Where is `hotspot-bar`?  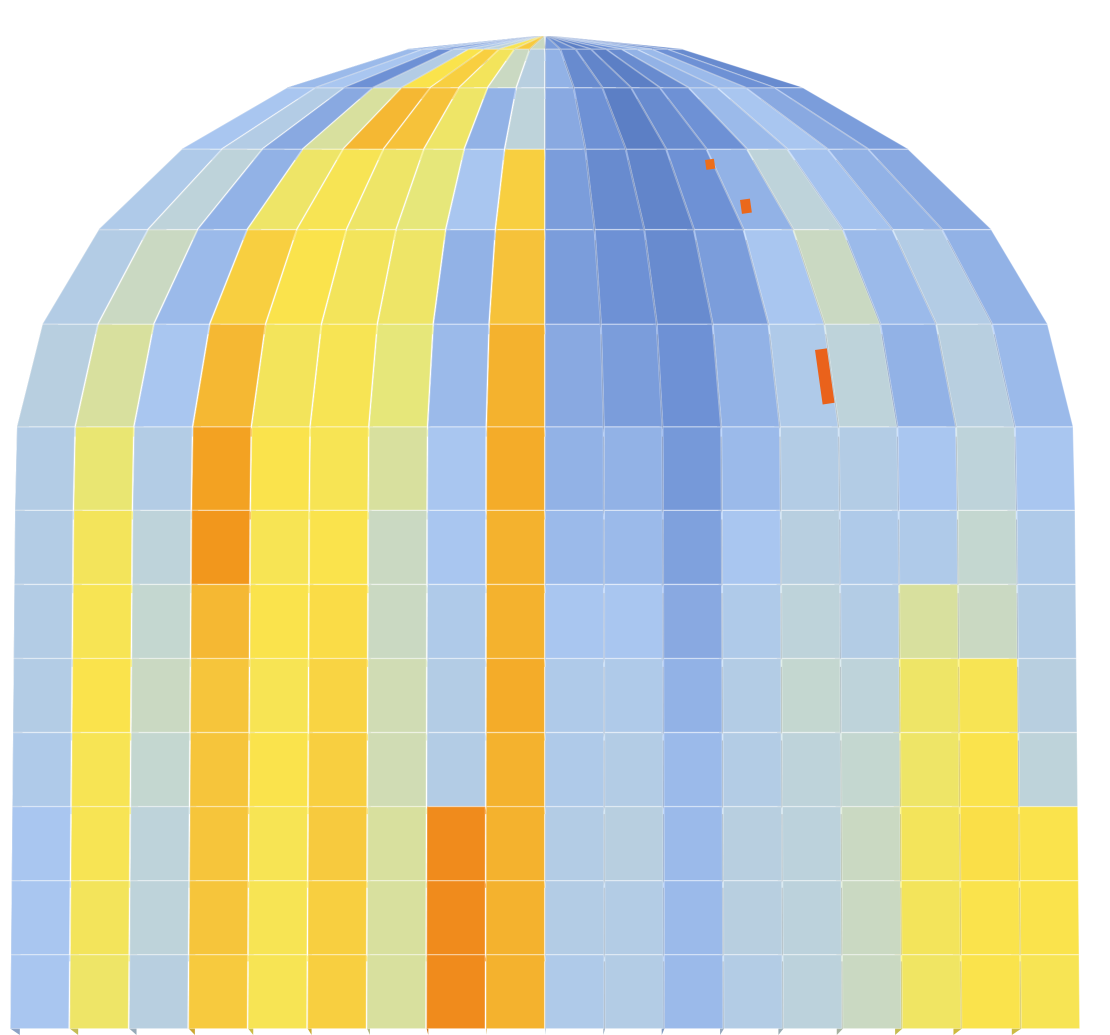 hotspot-bar is located at coordinates (746, 206).